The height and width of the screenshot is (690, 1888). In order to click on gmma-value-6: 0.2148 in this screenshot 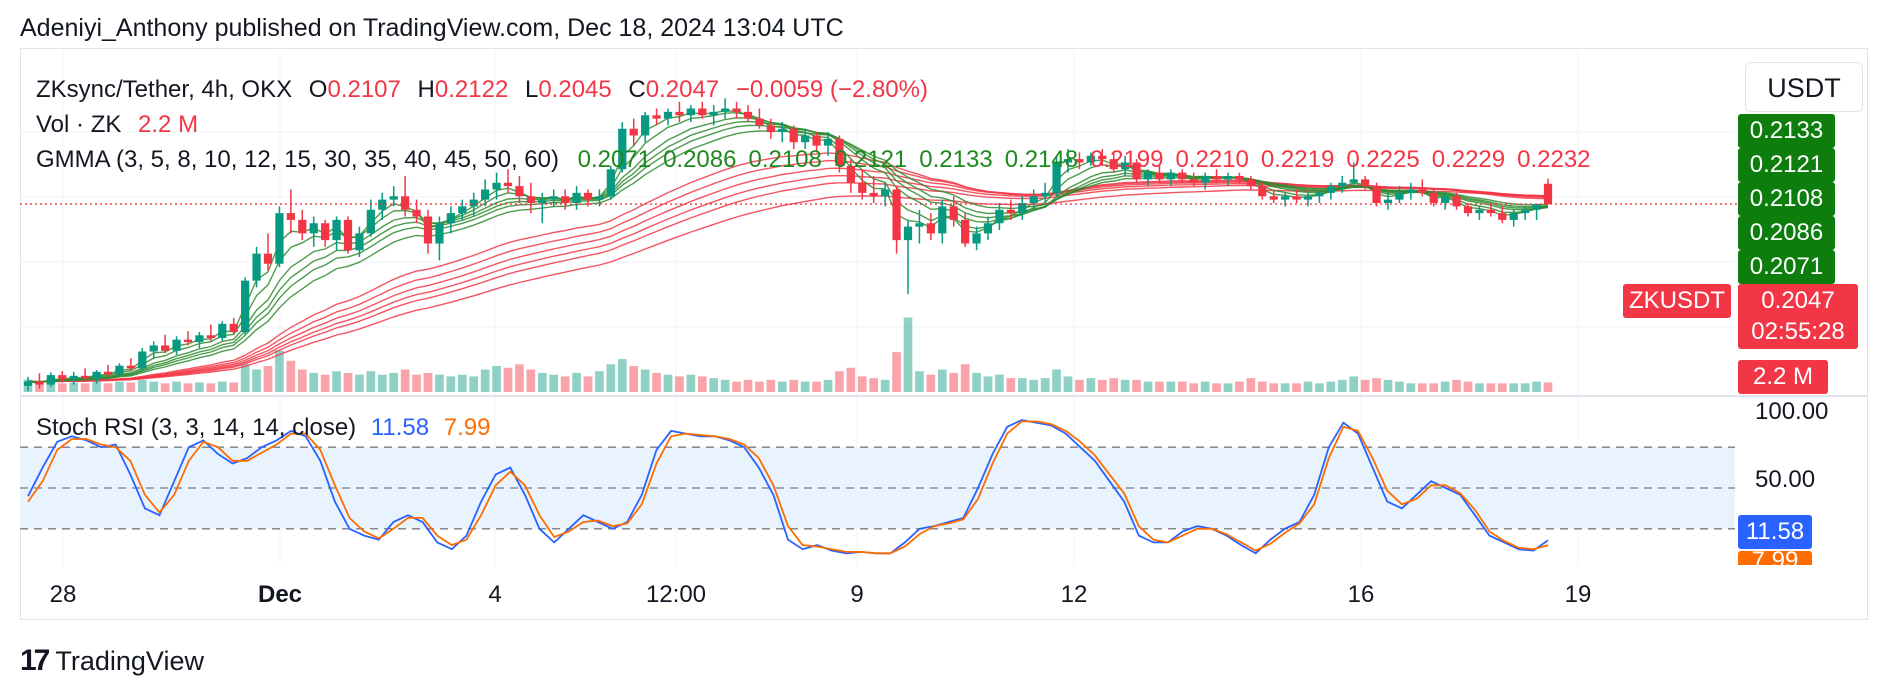, I will do `click(1041, 159)`.